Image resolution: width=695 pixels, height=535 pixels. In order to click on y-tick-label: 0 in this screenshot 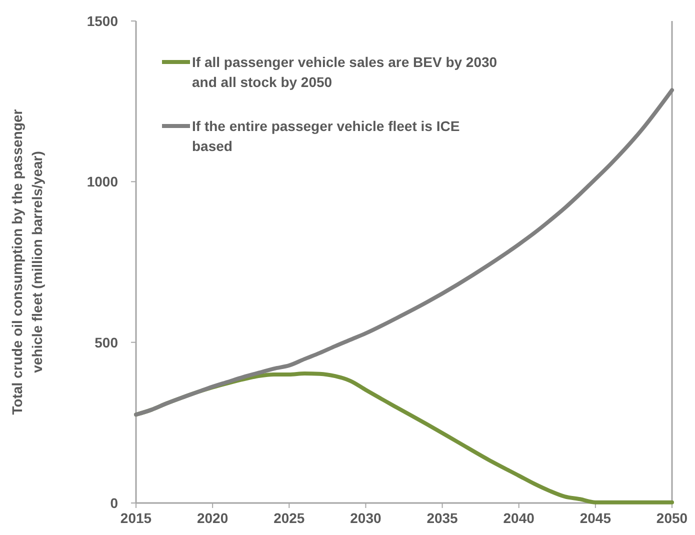, I will do `click(114, 503)`.